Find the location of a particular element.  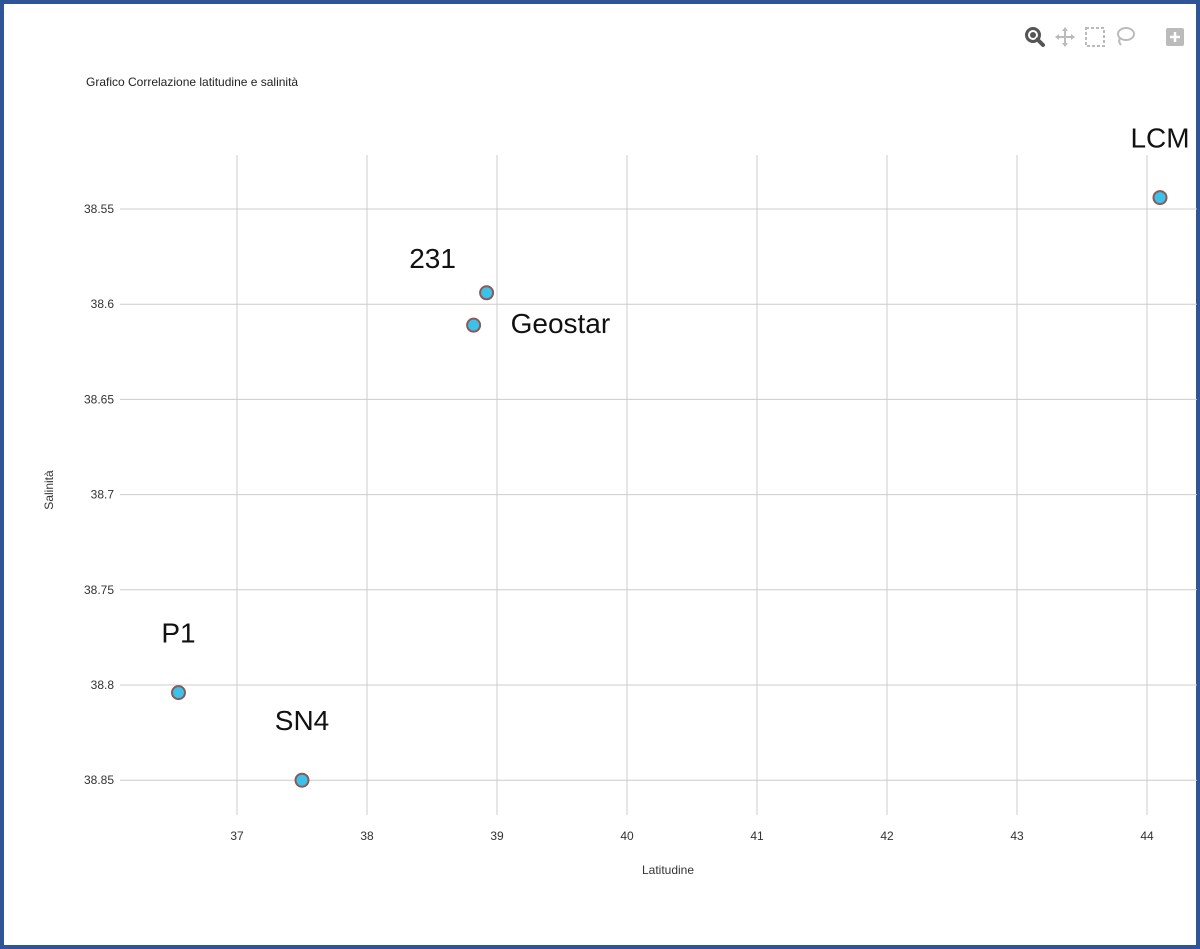

y-tick-label: 38.55 is located at coordinates (99, 209).